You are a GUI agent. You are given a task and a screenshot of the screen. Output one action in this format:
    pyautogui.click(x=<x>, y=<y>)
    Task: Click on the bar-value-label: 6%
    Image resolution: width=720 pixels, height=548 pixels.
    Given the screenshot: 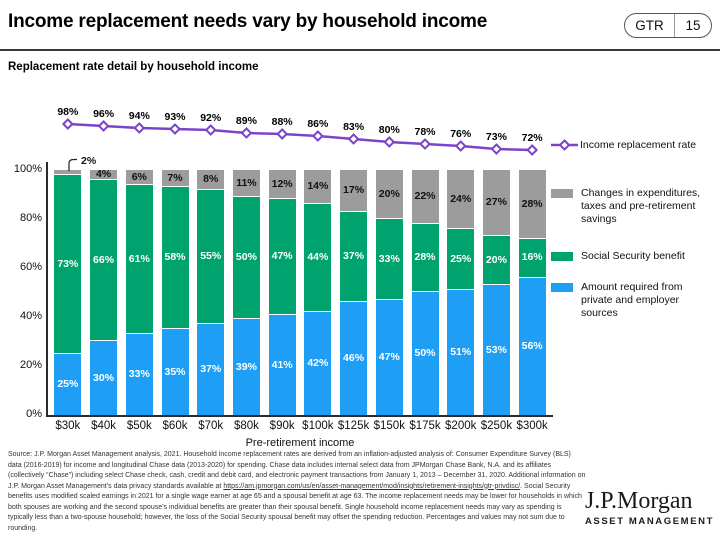 What is the action you would take?
    pyautogui.click(x=139, y=176)
    